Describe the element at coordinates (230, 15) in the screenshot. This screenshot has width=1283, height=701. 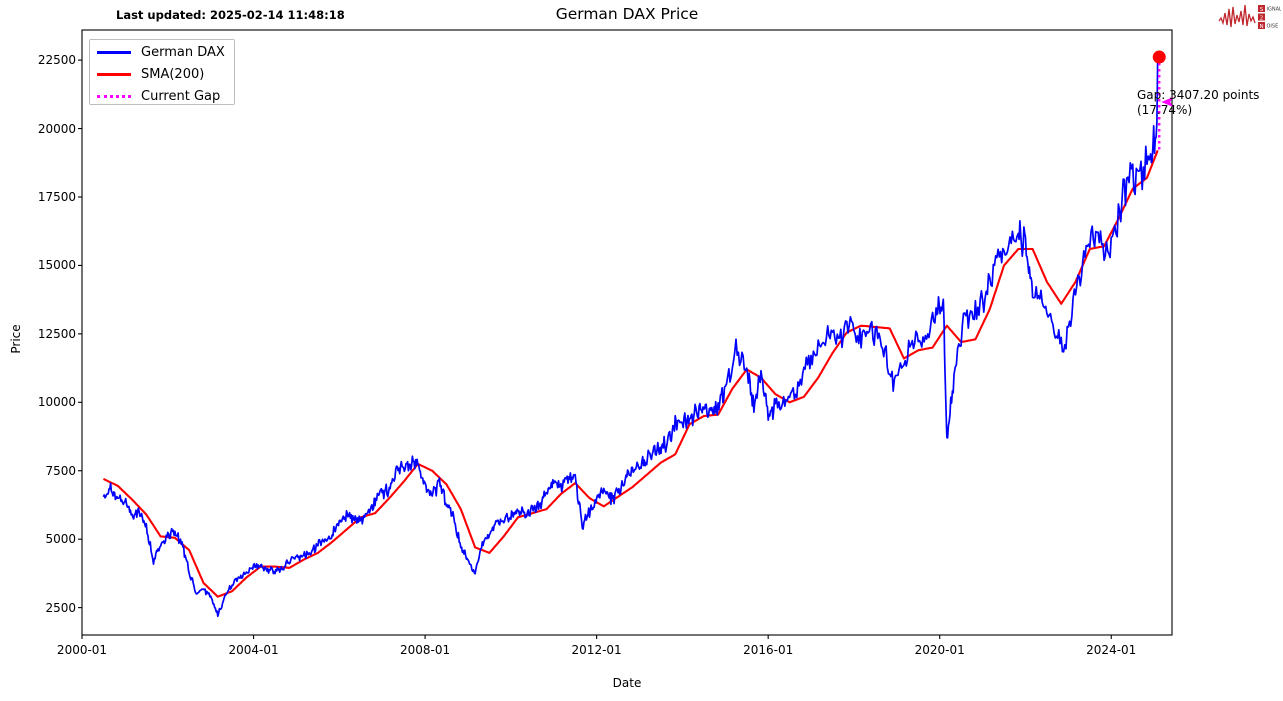
I see `last-updated-text: Last updated: 2025-02-14 11:48:18` at that location.